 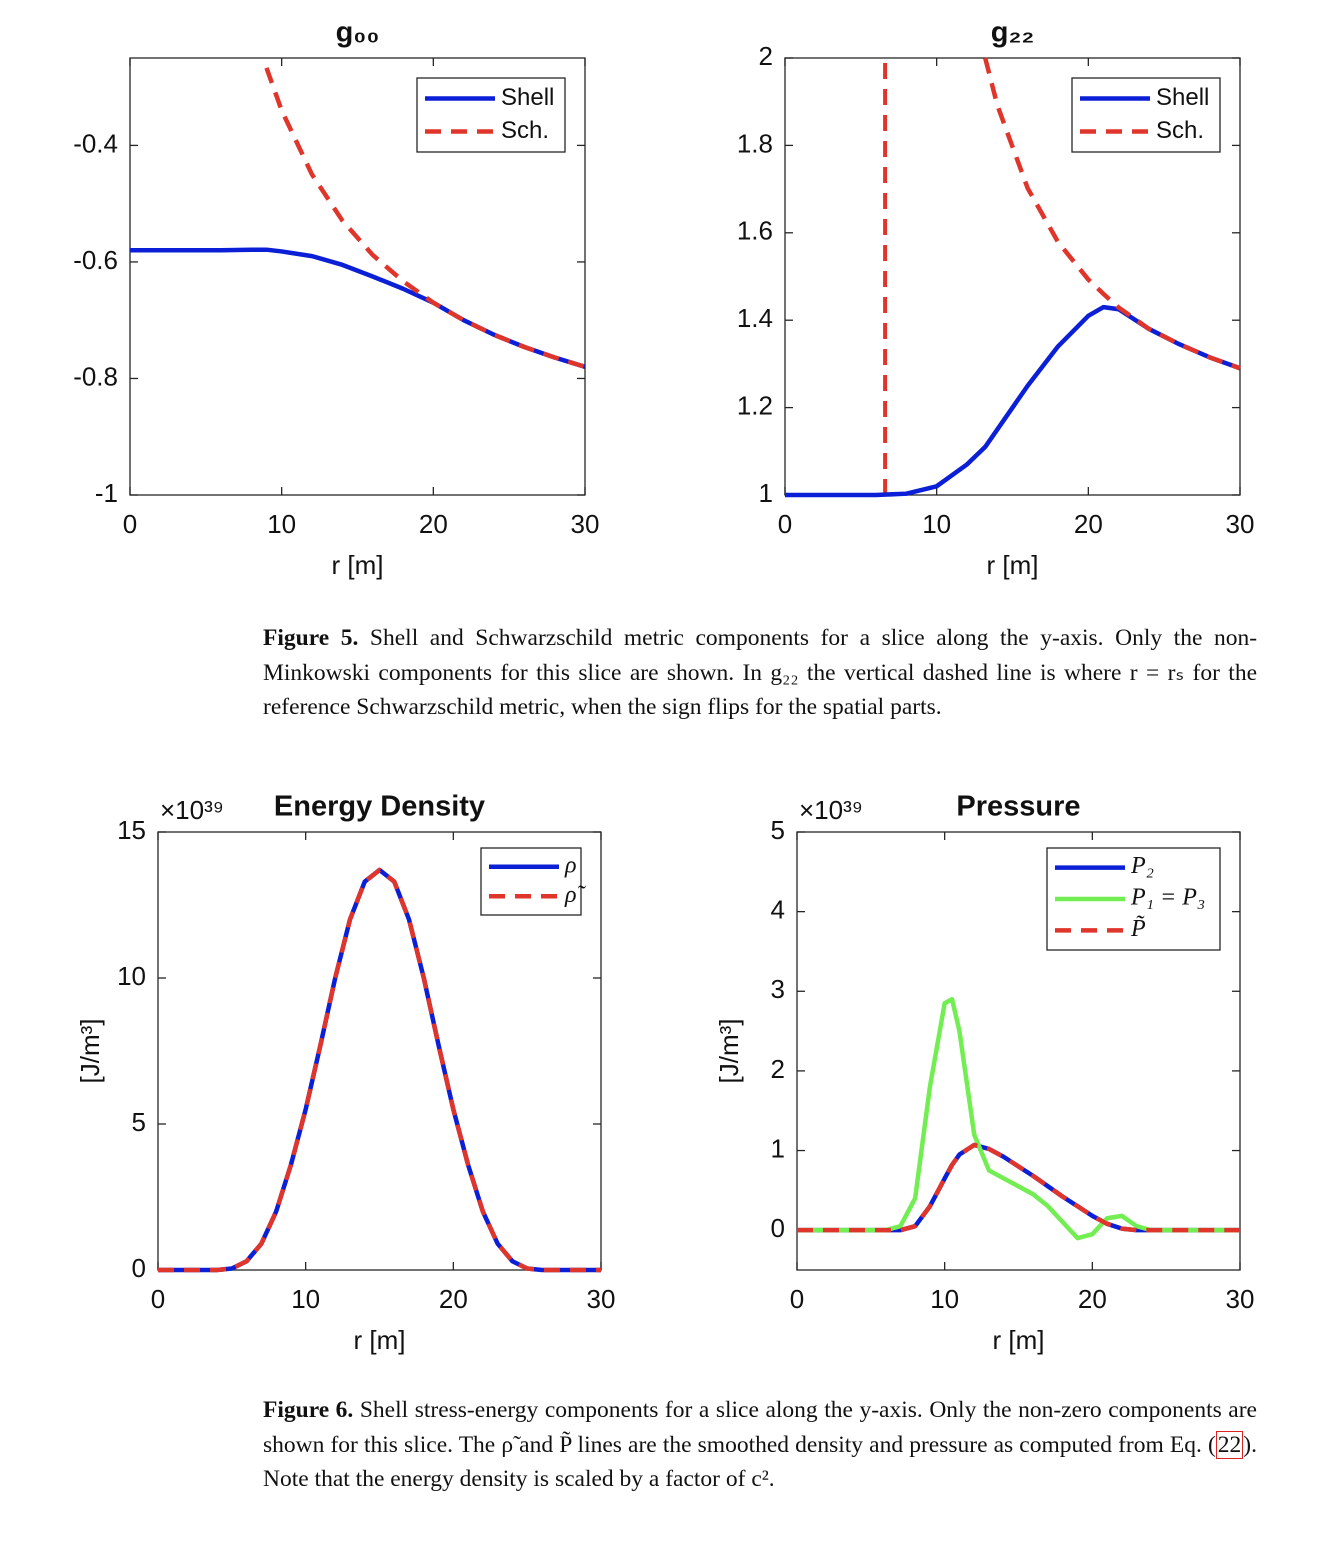 I want to click on y-tick-label: 3, so click(x=778, y=989).